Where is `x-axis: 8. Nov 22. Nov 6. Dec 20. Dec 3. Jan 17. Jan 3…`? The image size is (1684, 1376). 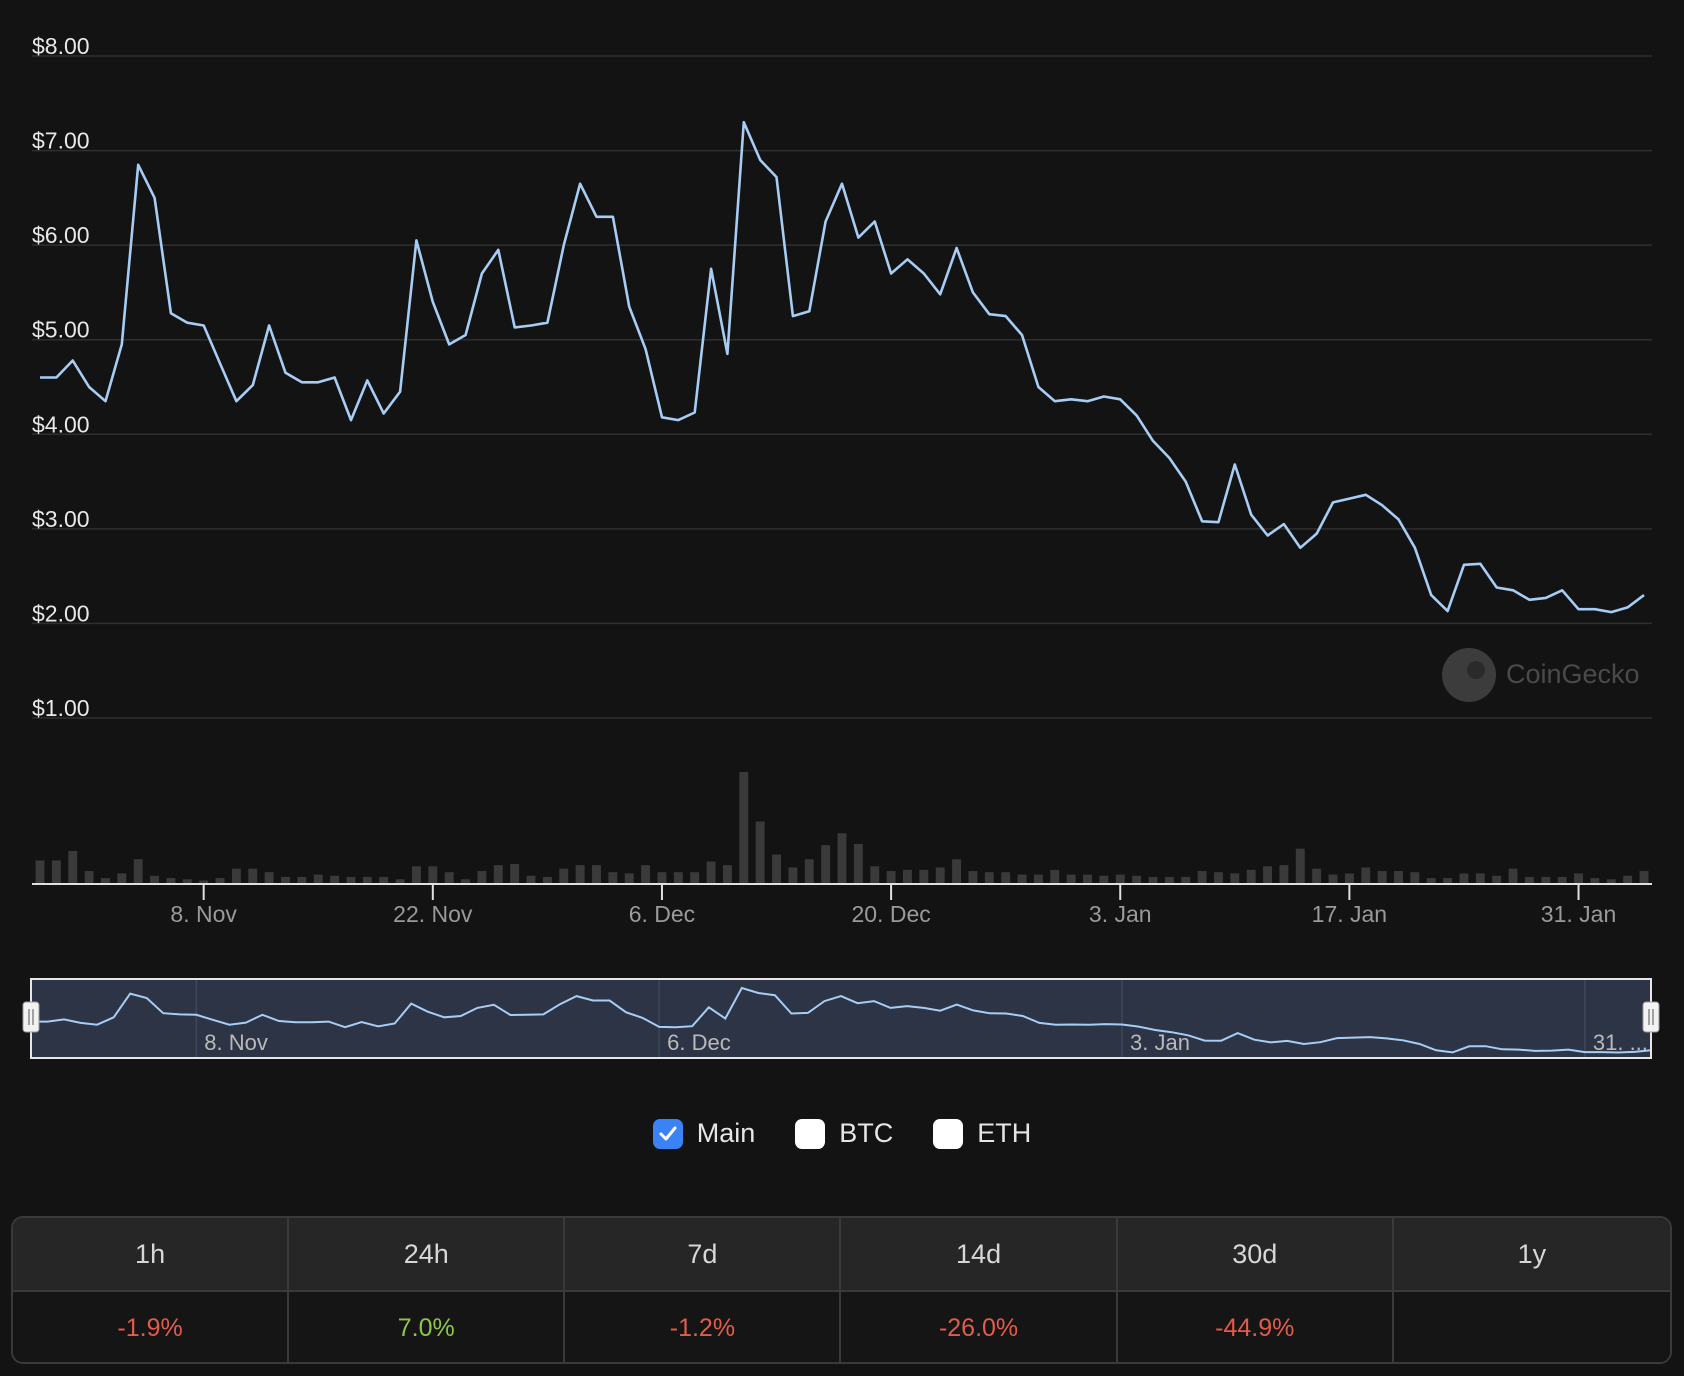 x-axis: 8. Nov 22. Nov 6. Dec 20. Dec 3. Jan 17. Jan 3… is located at coordinates (842, 905).